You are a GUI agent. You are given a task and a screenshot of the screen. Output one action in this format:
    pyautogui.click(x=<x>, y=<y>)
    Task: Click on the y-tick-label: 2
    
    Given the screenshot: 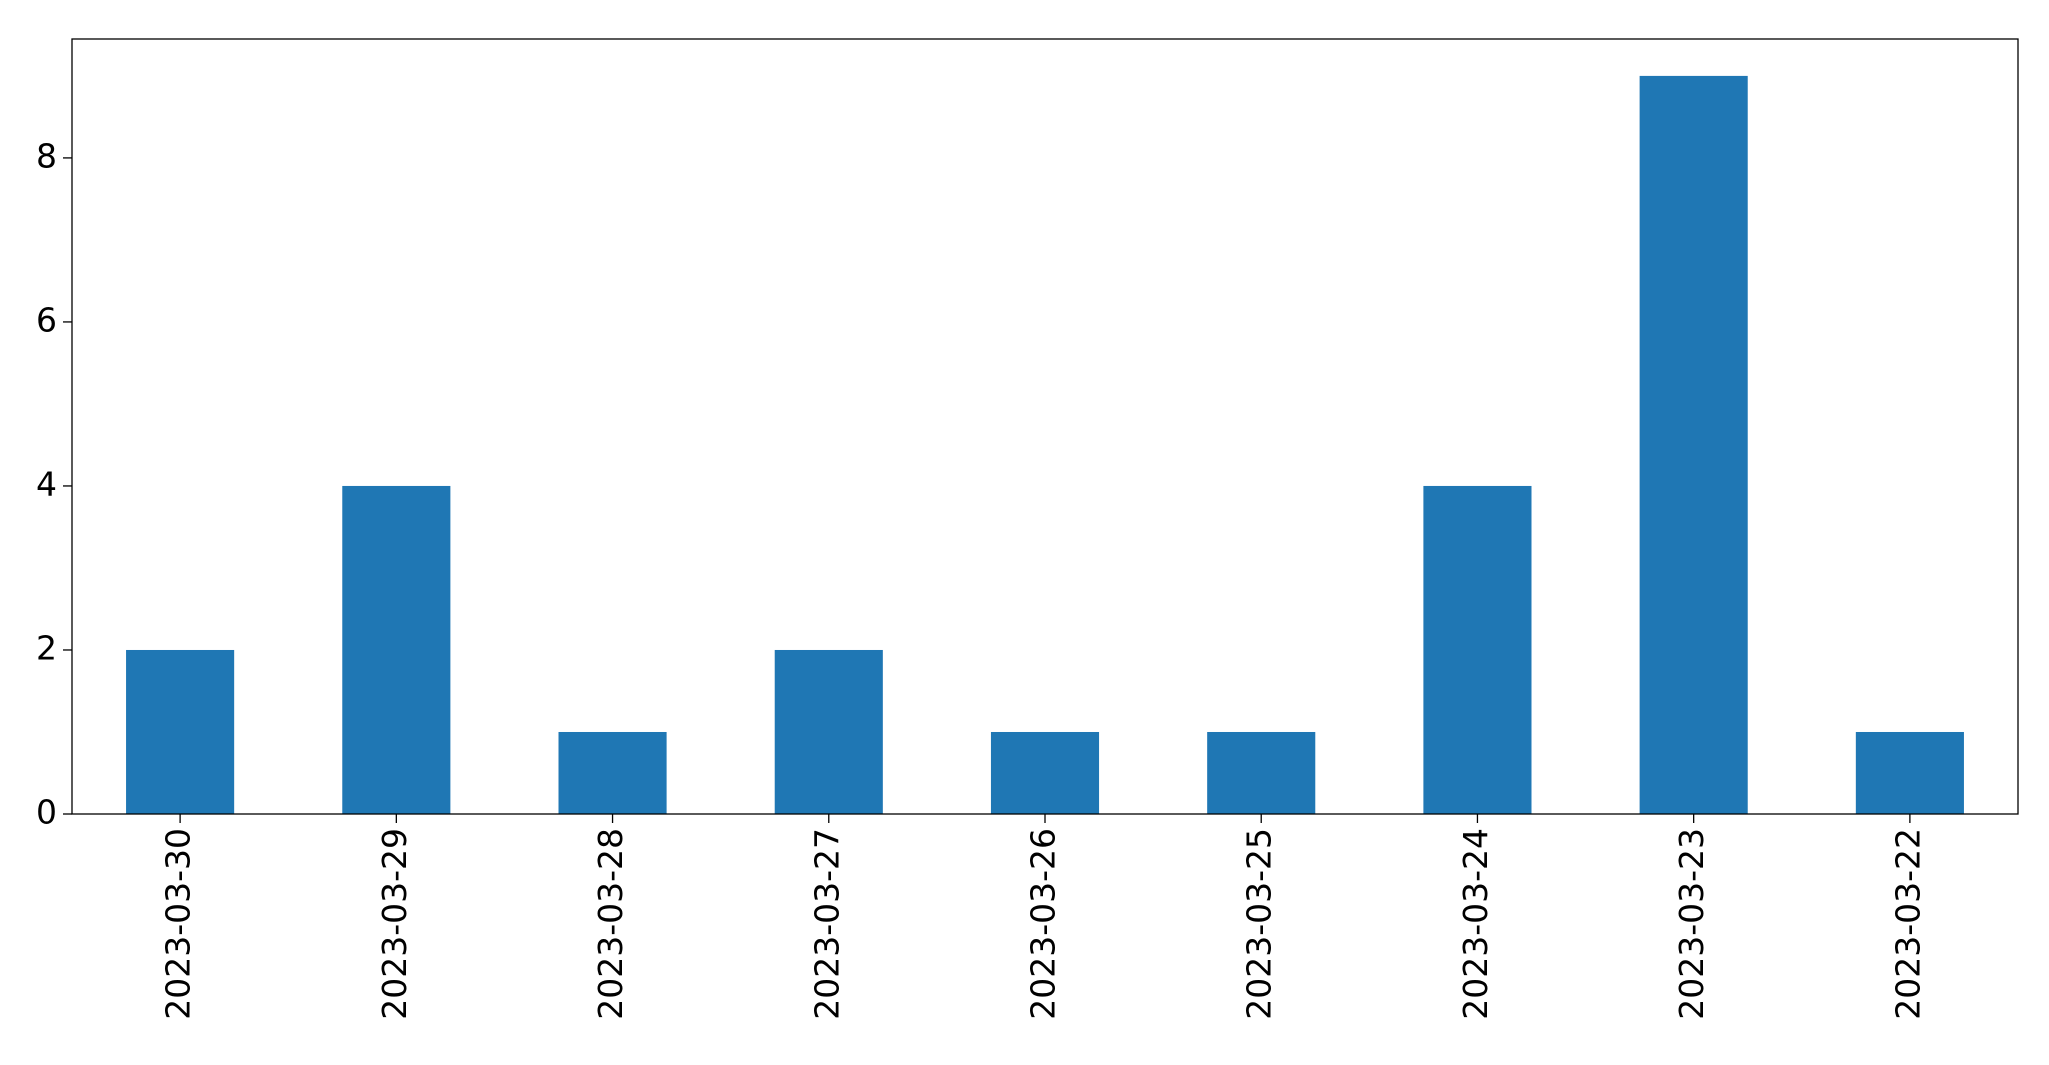 What is the action you would take?
    pyautogui.click(x=46, y=647)
    